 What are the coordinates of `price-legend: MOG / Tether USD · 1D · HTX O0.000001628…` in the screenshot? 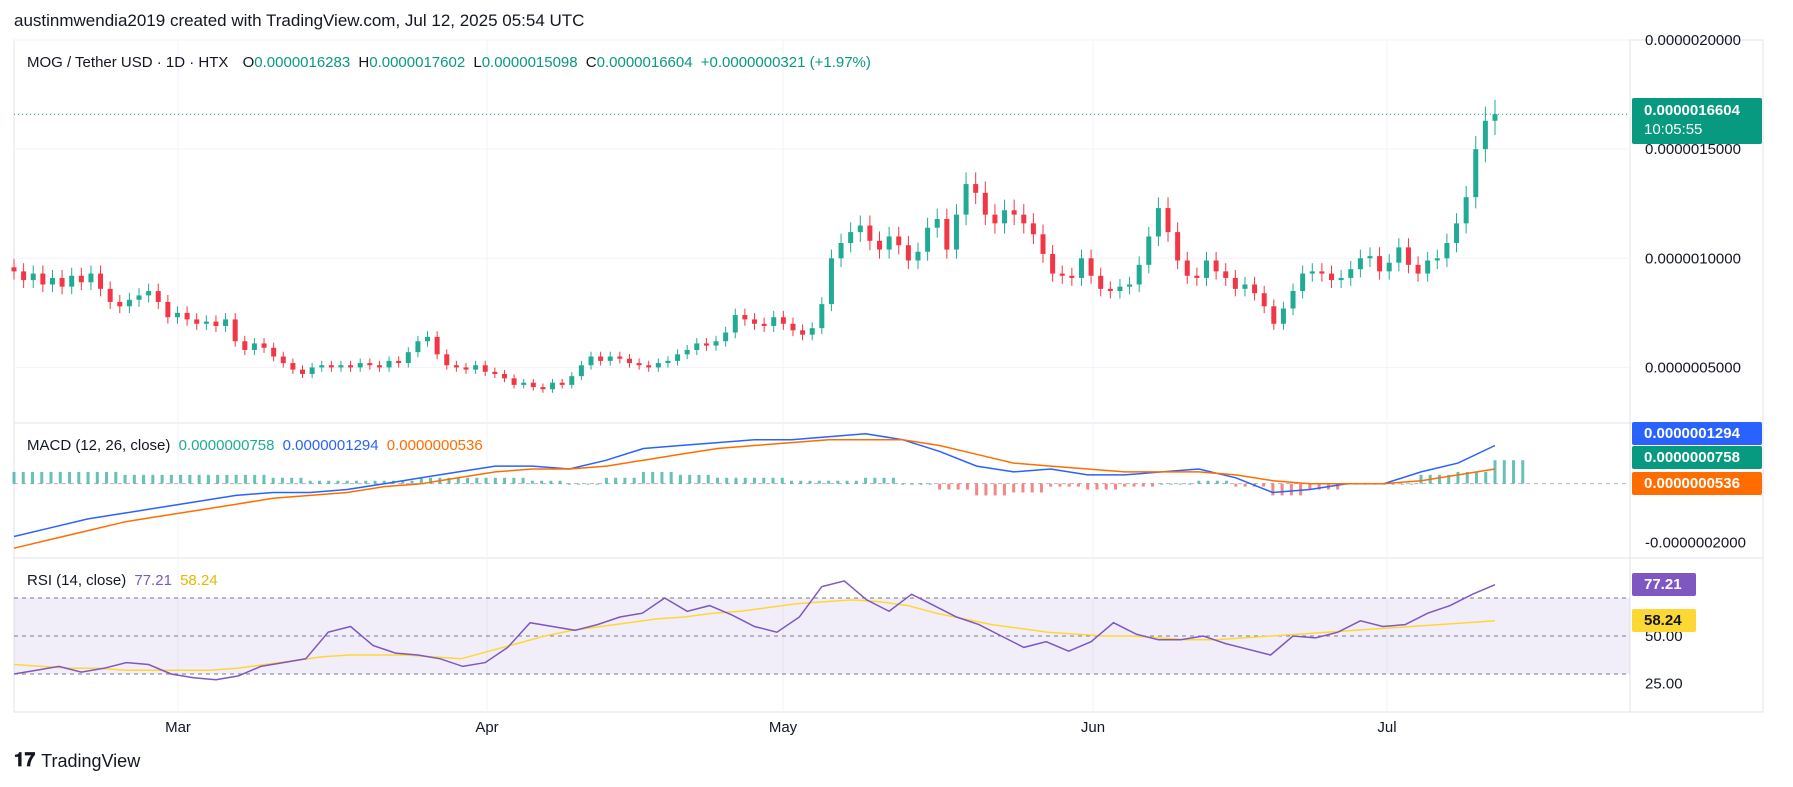 It's located at (451, 62).